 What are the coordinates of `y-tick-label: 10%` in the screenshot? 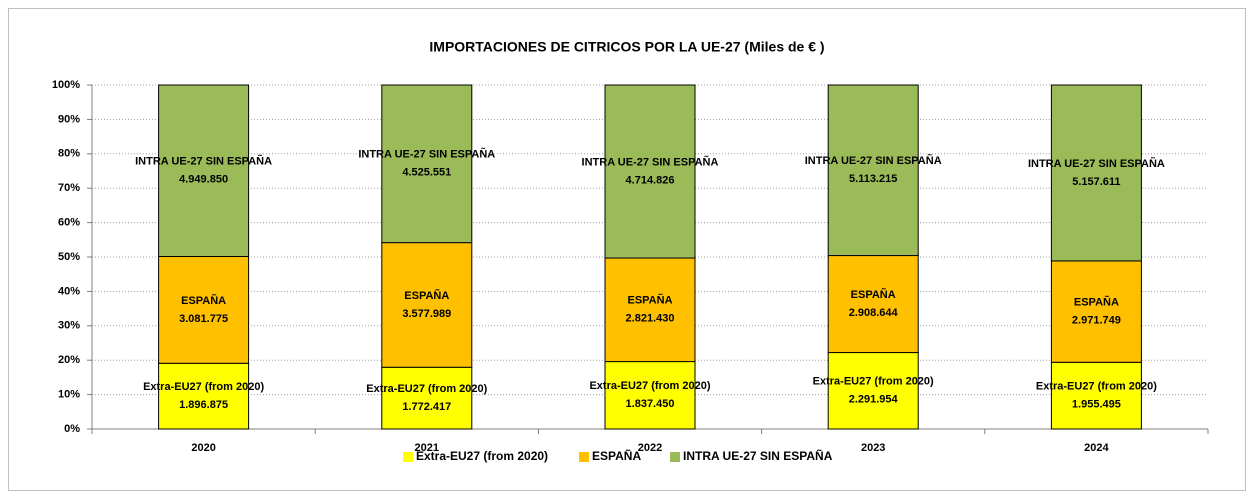 It's located at (69, 395).